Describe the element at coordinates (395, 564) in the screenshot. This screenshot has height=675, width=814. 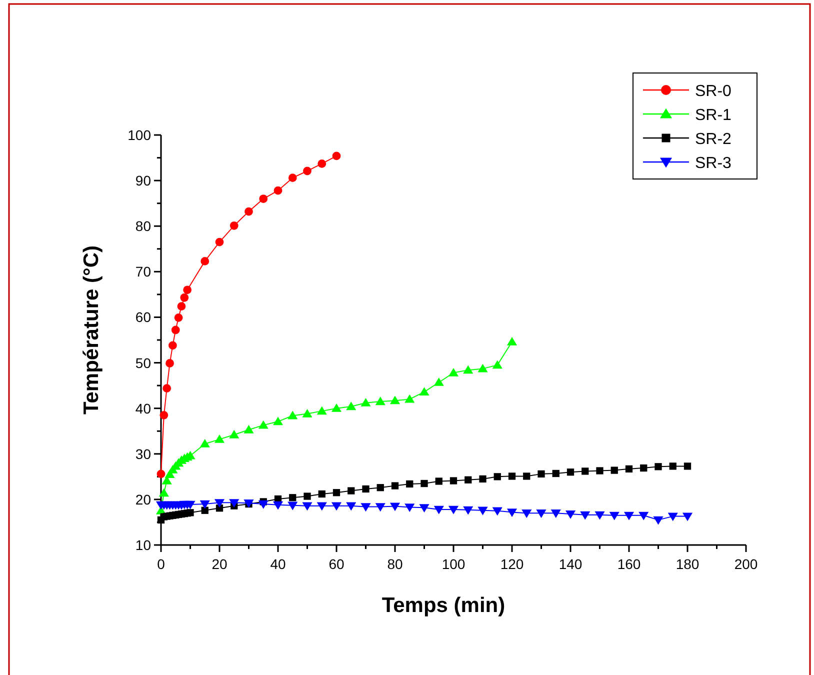
I see `x-tick-label: 80` at that location.